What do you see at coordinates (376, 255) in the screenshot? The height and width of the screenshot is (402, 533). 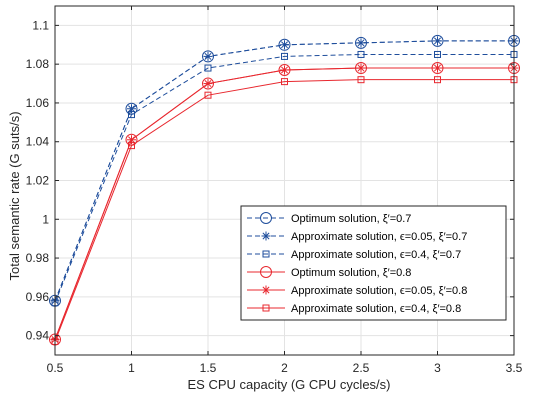 I see `legend-label: Approximate solution, ϵ=0.4, ξ′=0.7` at bounding box center [376, 255].